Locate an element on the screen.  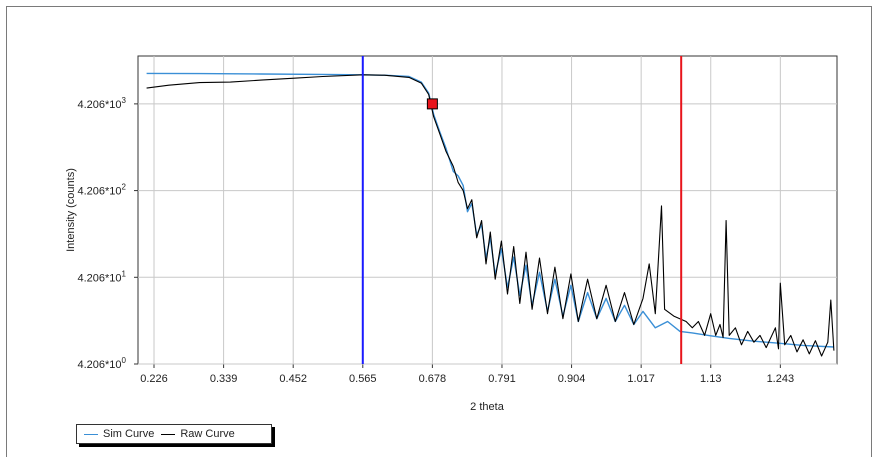
legend: Sim Curve Raw Curve is located at coordinates (174, 434).